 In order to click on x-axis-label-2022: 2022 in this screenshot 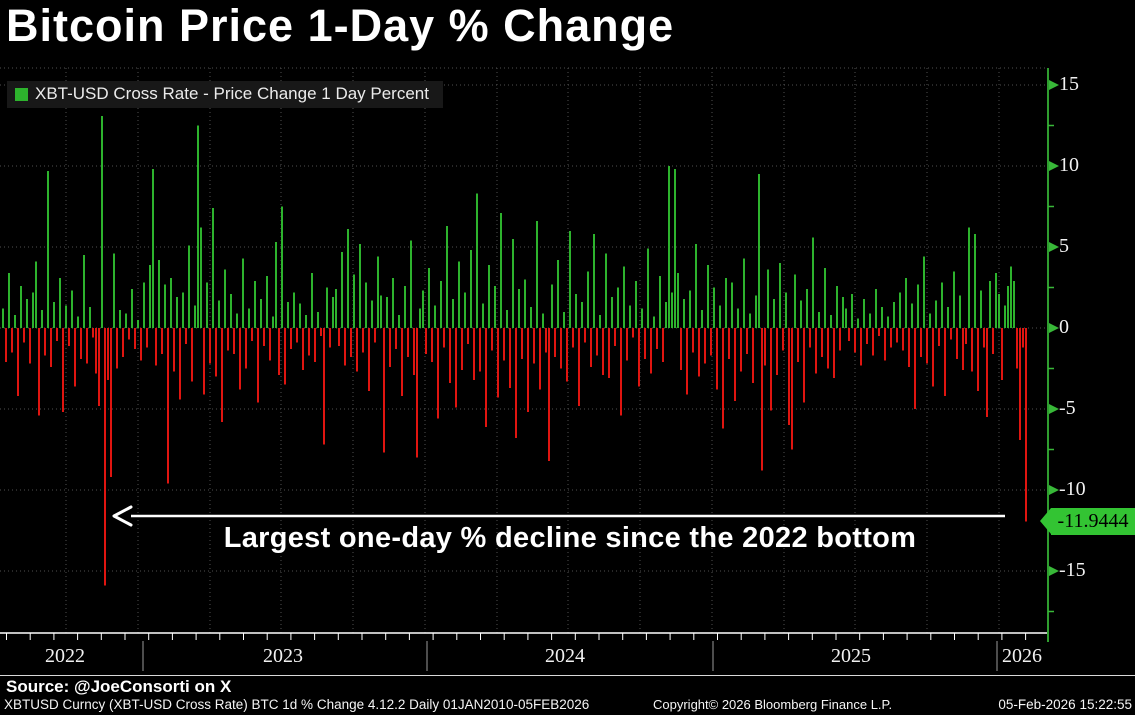, I will do `click(65, 656)`.